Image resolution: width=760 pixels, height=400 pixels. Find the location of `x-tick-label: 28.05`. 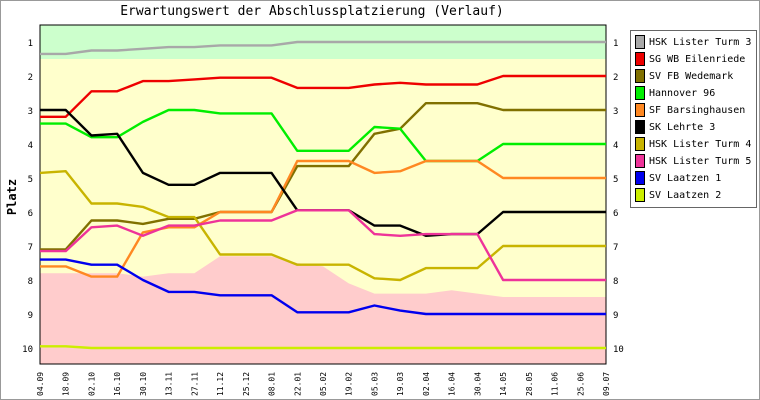

x-tick-label: 28.05 is located at coordinates (529, 384).